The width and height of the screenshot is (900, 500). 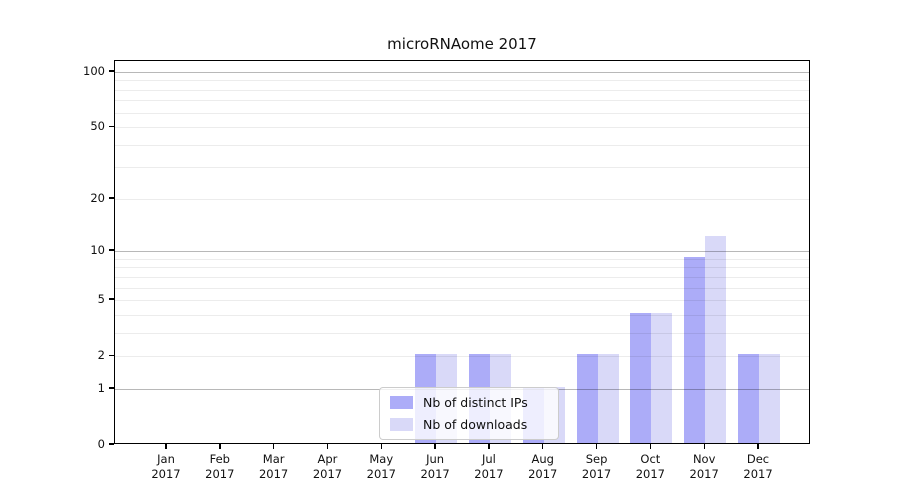 I want to click on y-tick-label-100: 100, so click(x=94, y=71).